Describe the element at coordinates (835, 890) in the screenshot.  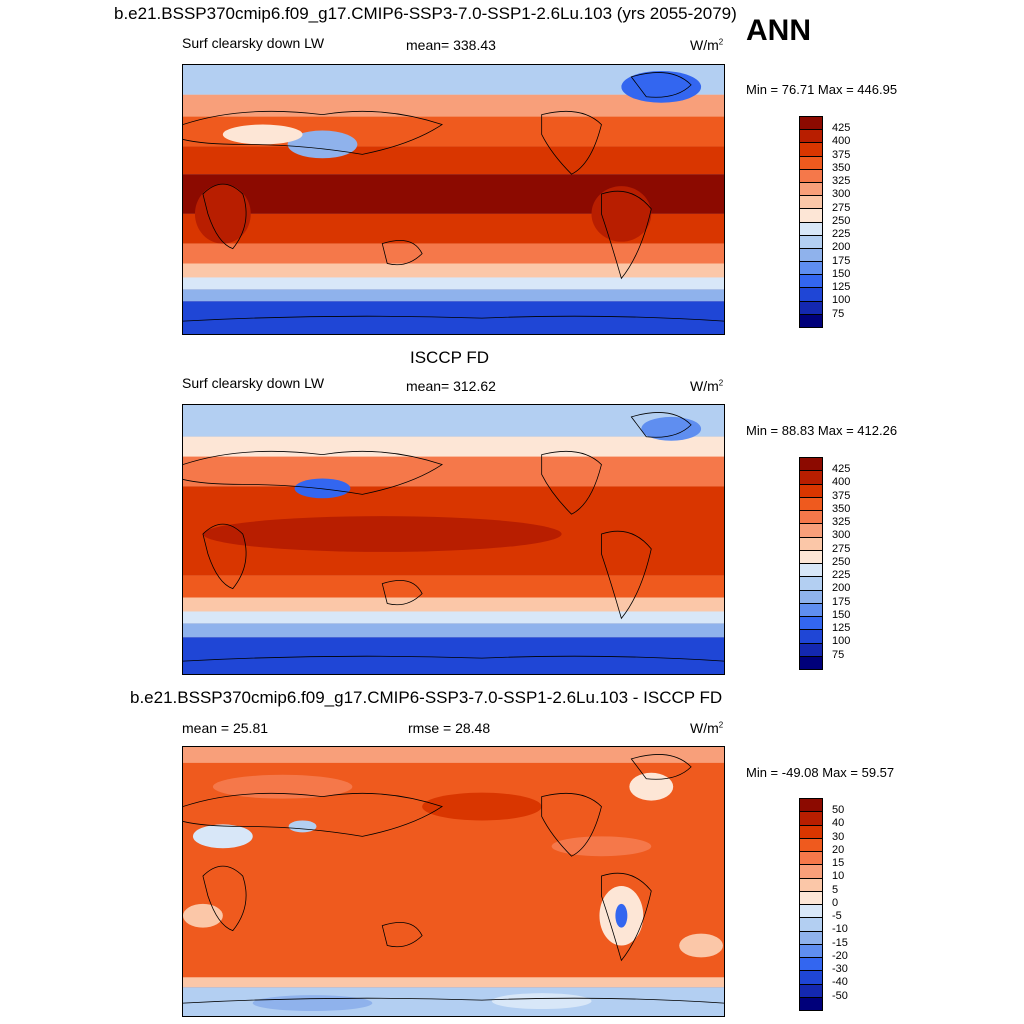
I see `cbar-label: 5` at that location.